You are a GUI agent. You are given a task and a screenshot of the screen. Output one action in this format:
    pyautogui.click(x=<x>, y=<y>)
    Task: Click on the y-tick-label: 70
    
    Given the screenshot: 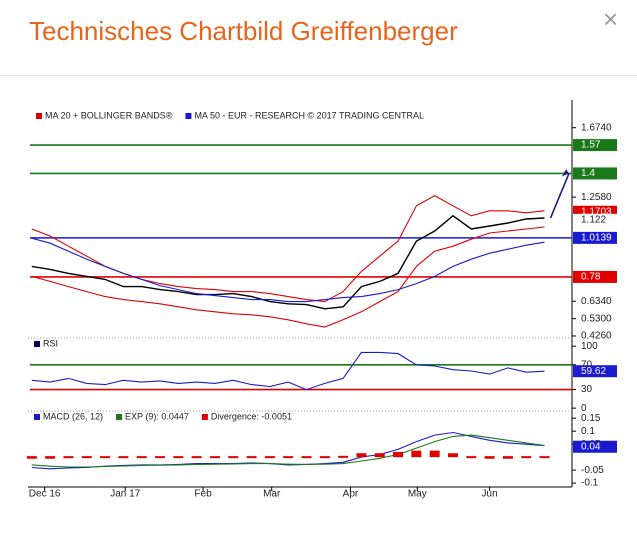 What is the action you would take?
    pyautogui.click(x=587, y=364)
    